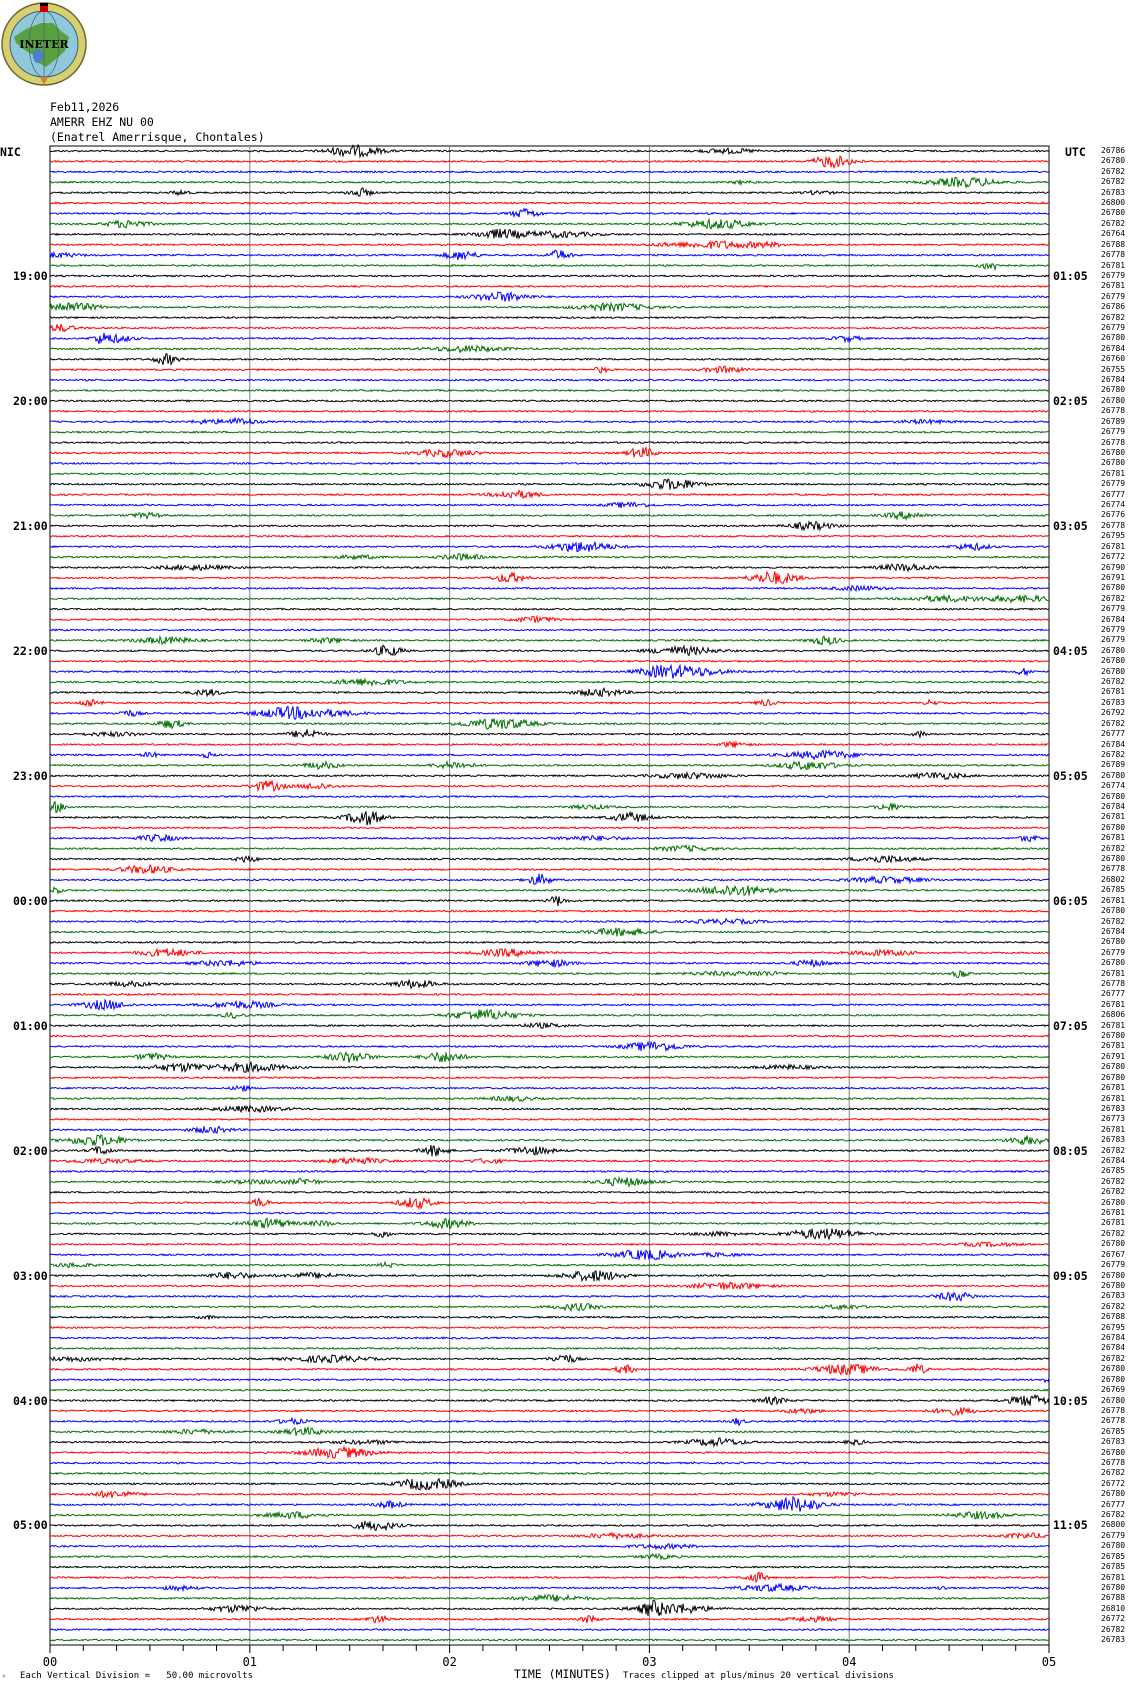 This screenshot has height=1689, width=1130. I want to click on right-timezone-label: UTC, so click(1075, 152).